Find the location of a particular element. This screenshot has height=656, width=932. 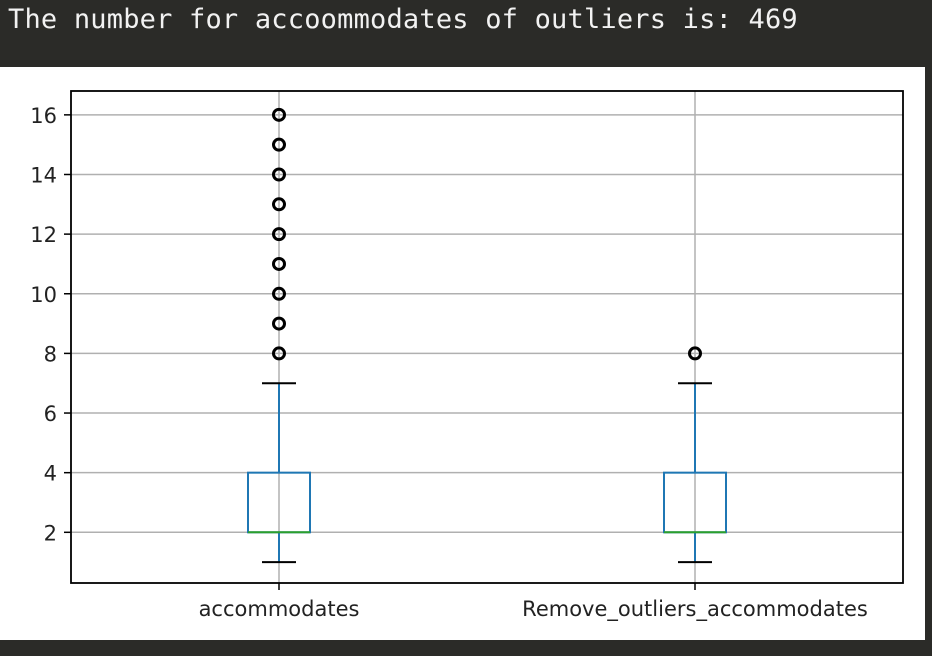

y-tick-label-2: 2 is located at coordinates (50, 533).